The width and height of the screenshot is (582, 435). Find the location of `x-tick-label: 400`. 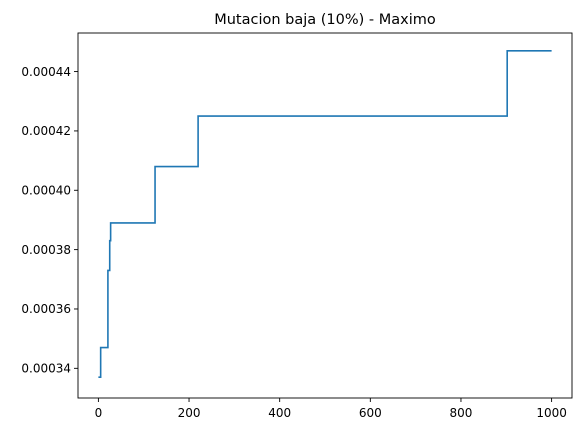

x-tick-label: 400 is located at coordinates (279, 413).